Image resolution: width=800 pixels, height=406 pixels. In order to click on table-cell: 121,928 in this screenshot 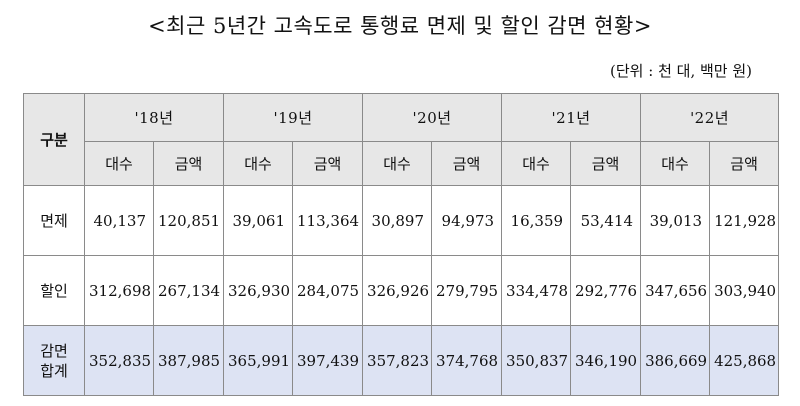, I will do `click(744, 220)`.